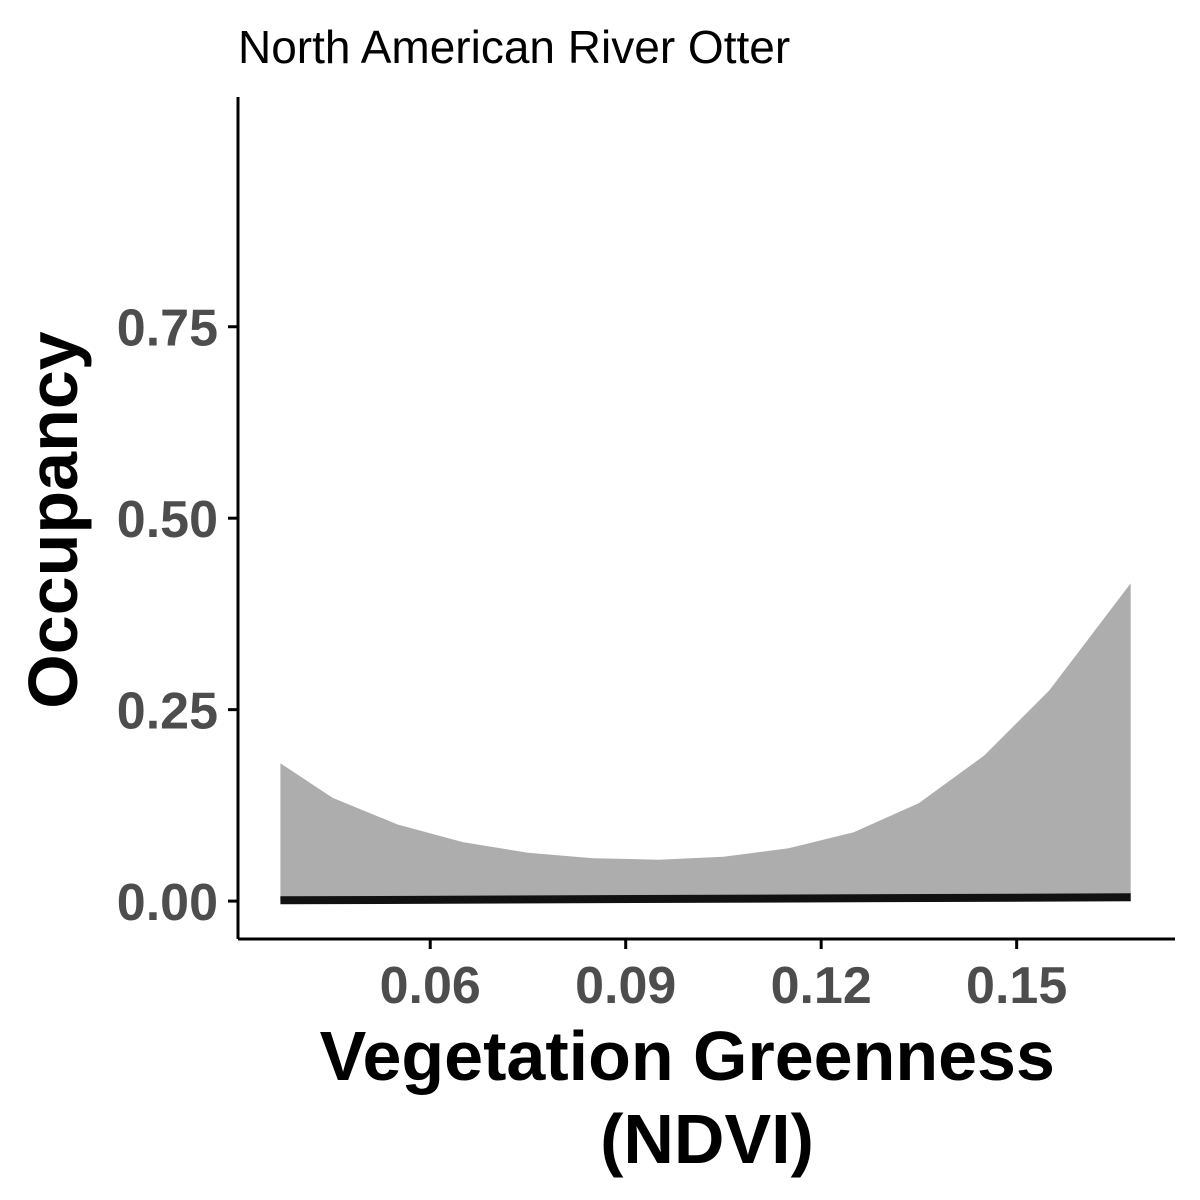 The height and width of the screenshot is (1200, 1200). What do you see at coordinates (167, 903) in the screenshot?
I see `y-tick-label: 0.00` at bounding box center [167, 903].